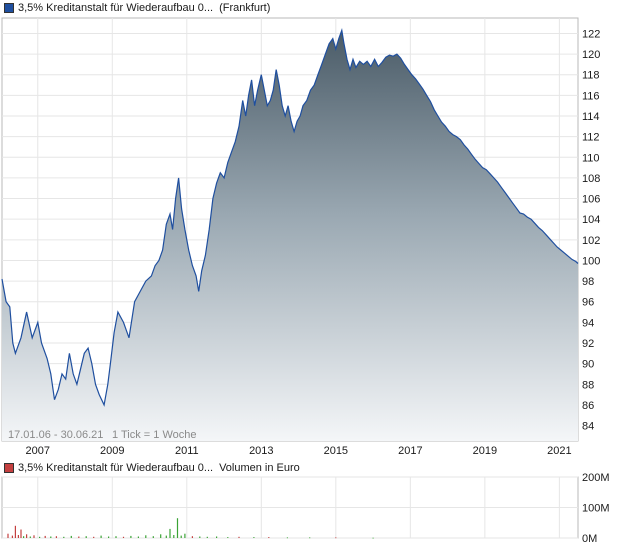  What do you see at coordinates (588, 323) in the screenshot?
I see `price-y-tick-94: 94` at bounding box center [588, 323].